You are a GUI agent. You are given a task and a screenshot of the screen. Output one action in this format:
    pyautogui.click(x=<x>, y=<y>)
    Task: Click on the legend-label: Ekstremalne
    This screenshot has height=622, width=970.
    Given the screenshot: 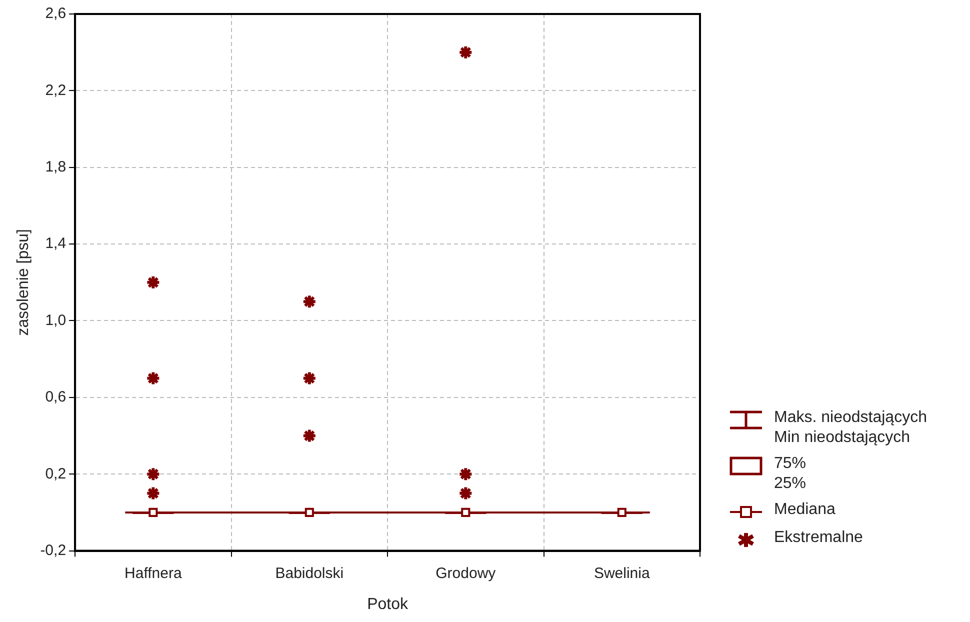 What is the action you would take?
    pyautogui.click(x=818, y=538)
    